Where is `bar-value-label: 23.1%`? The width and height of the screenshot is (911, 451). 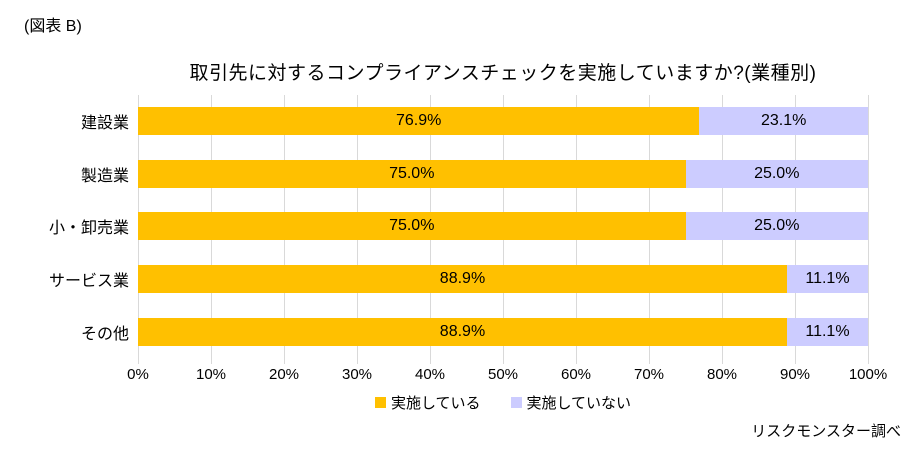
bar-value-label: 23.1% is located at coordinates (783, 121).